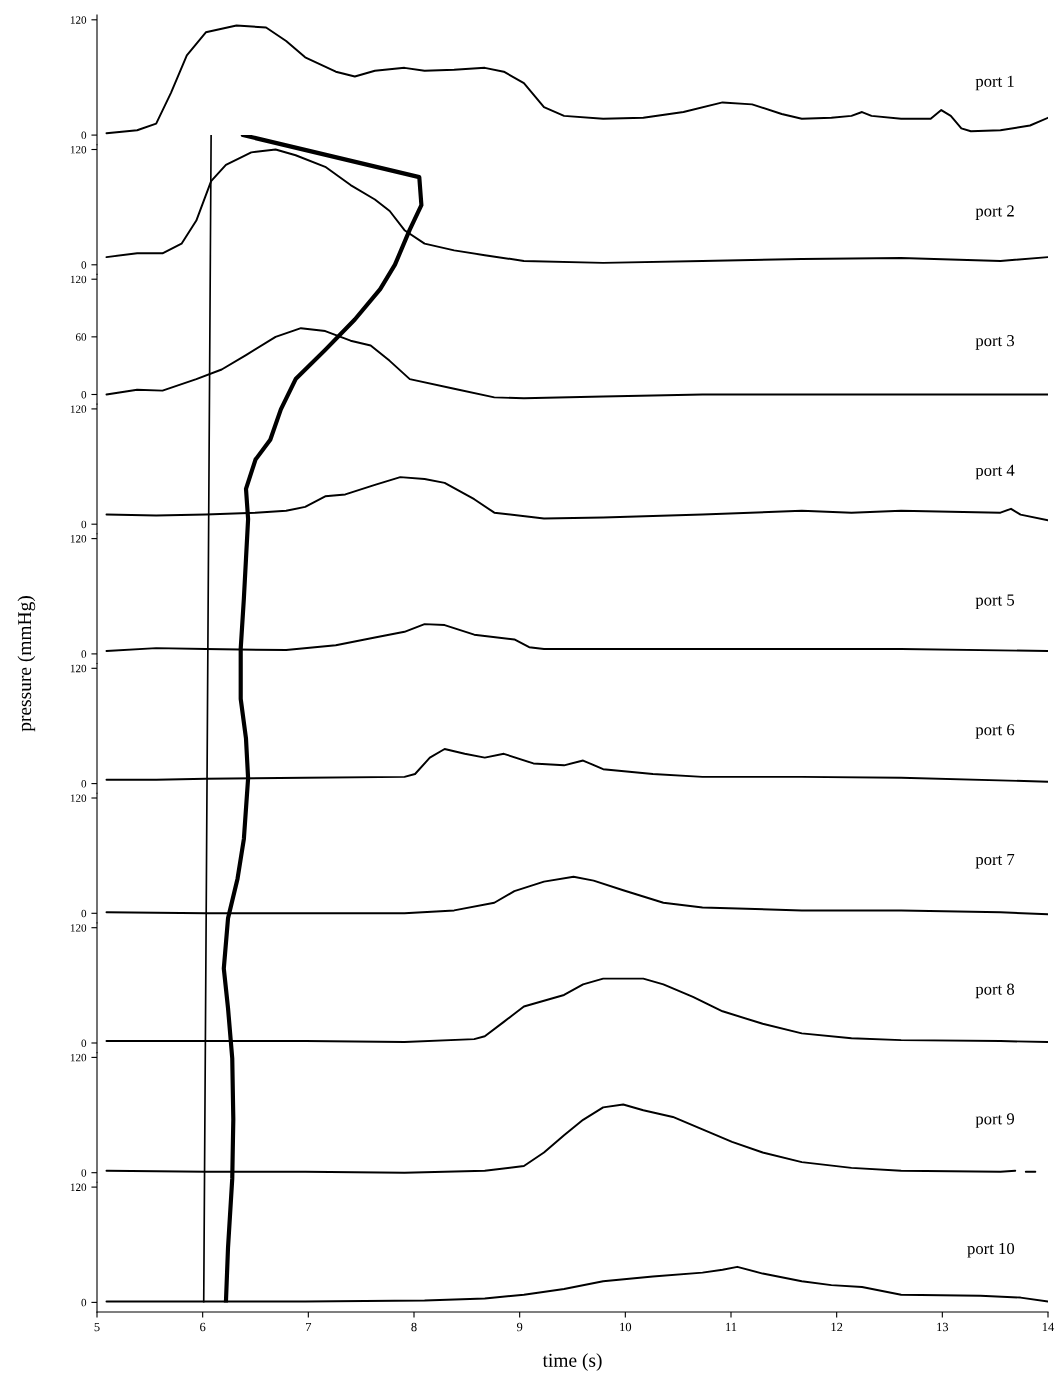 The image size is (1063, 1374). I want to click on x-tick-label: 13, so click(943, 1327).